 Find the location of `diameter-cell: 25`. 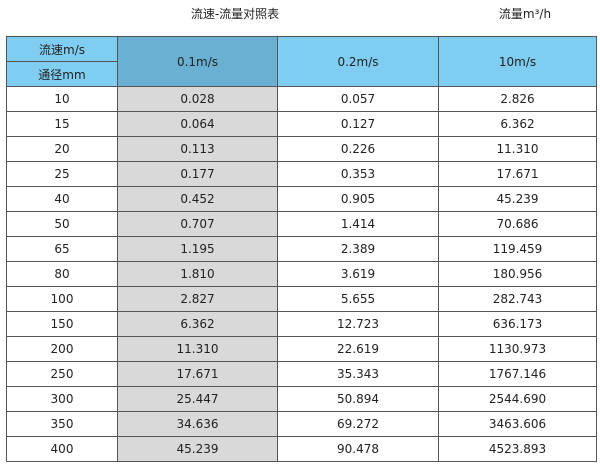

diameter-cell: 25 is located at coordinates (62, 174).